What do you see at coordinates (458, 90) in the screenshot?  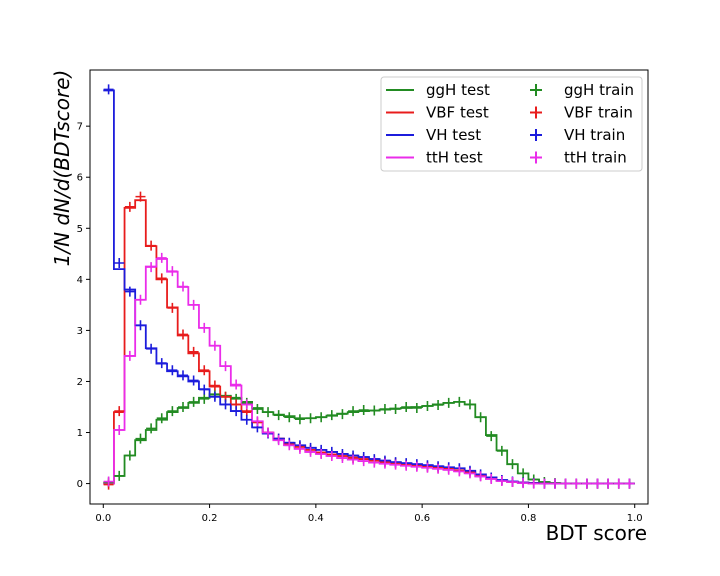 I see `legend-label: ggH test` at bounding box center [458, 90].